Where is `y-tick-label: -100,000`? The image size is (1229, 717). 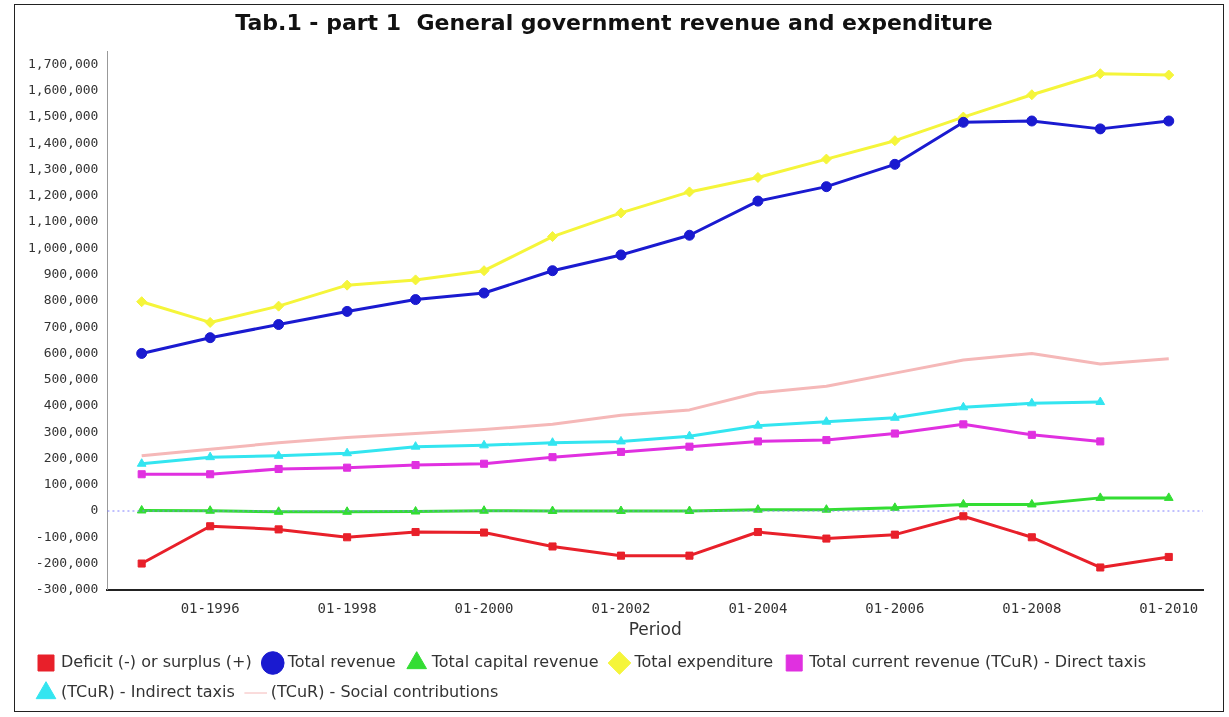
y-tick-label: -100,000 is located at coordinates (67, 536).